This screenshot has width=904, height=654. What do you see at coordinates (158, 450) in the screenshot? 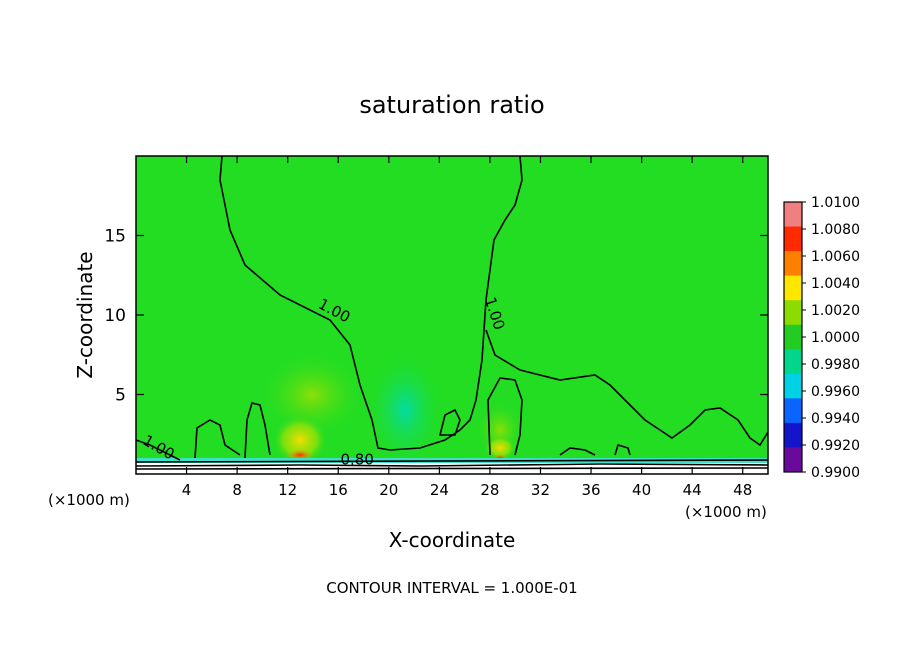
I see `contour-1.00-left-lobe` at bounding box center [158, 450].